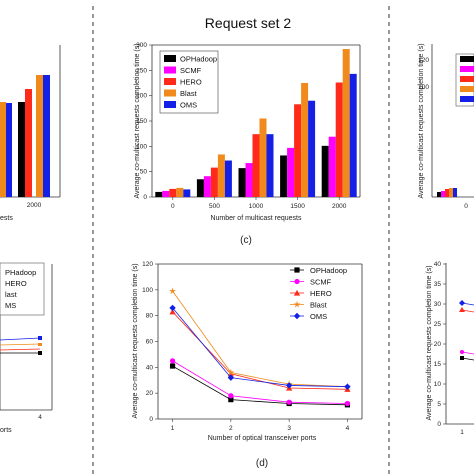 This screenshot has height=474, width=474. Describe the element at coordinates (173, 428) in the screenshot. I see `panel-d-xtick-label: 1` at that location.